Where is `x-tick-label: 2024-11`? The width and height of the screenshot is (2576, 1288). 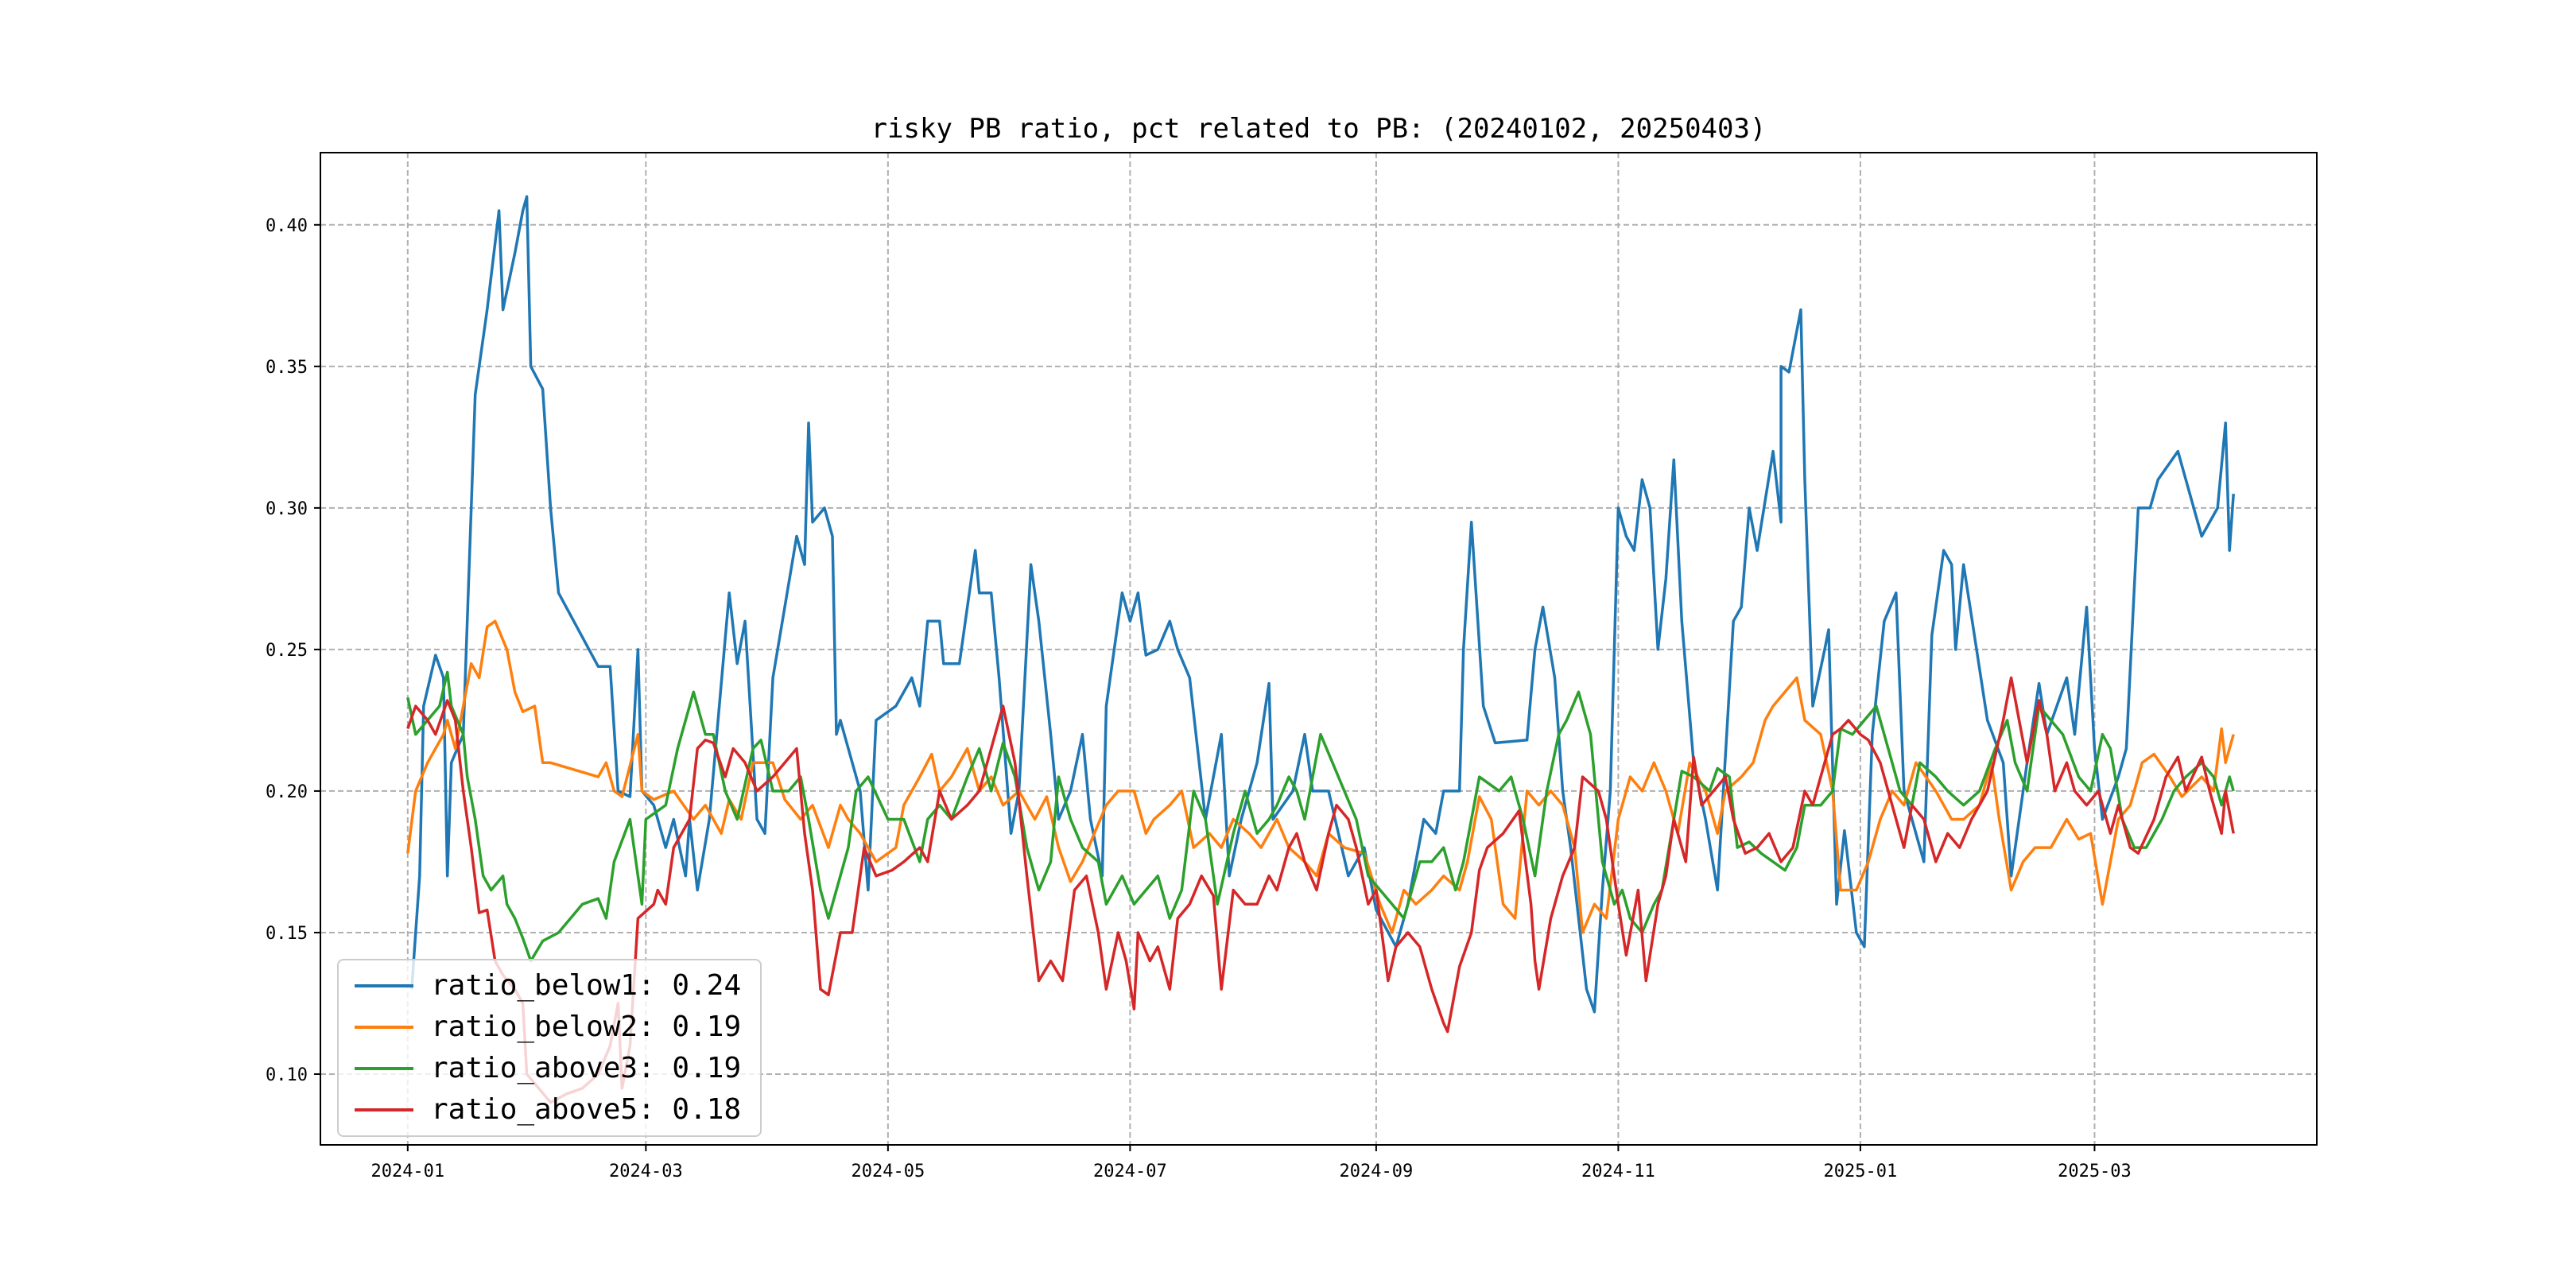 x-tick-label: 2024-11 is located at coordinates (1618, 1171).